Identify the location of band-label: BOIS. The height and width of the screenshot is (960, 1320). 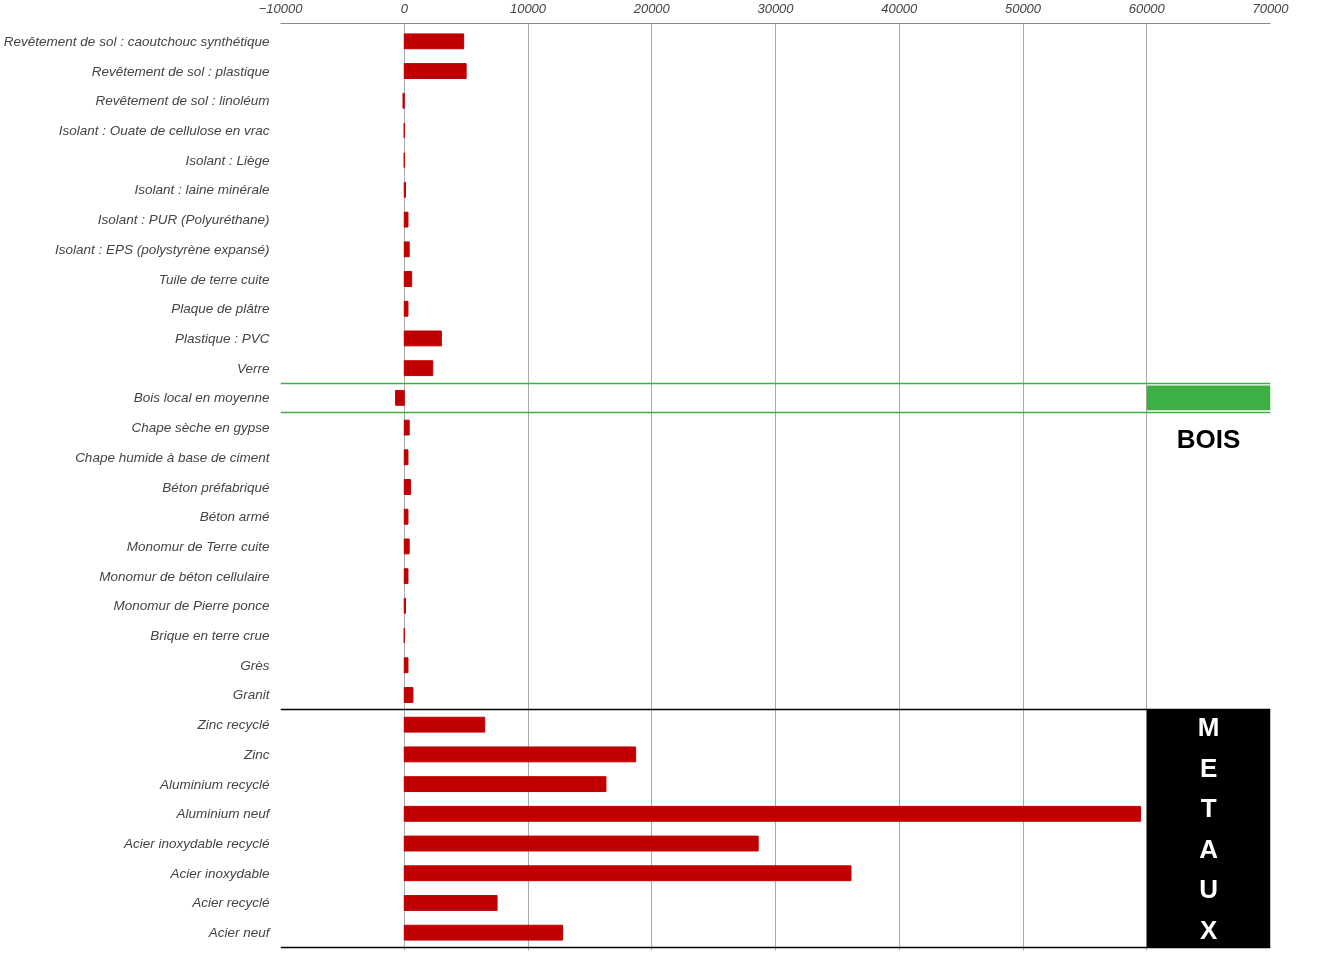
(1208, 439).